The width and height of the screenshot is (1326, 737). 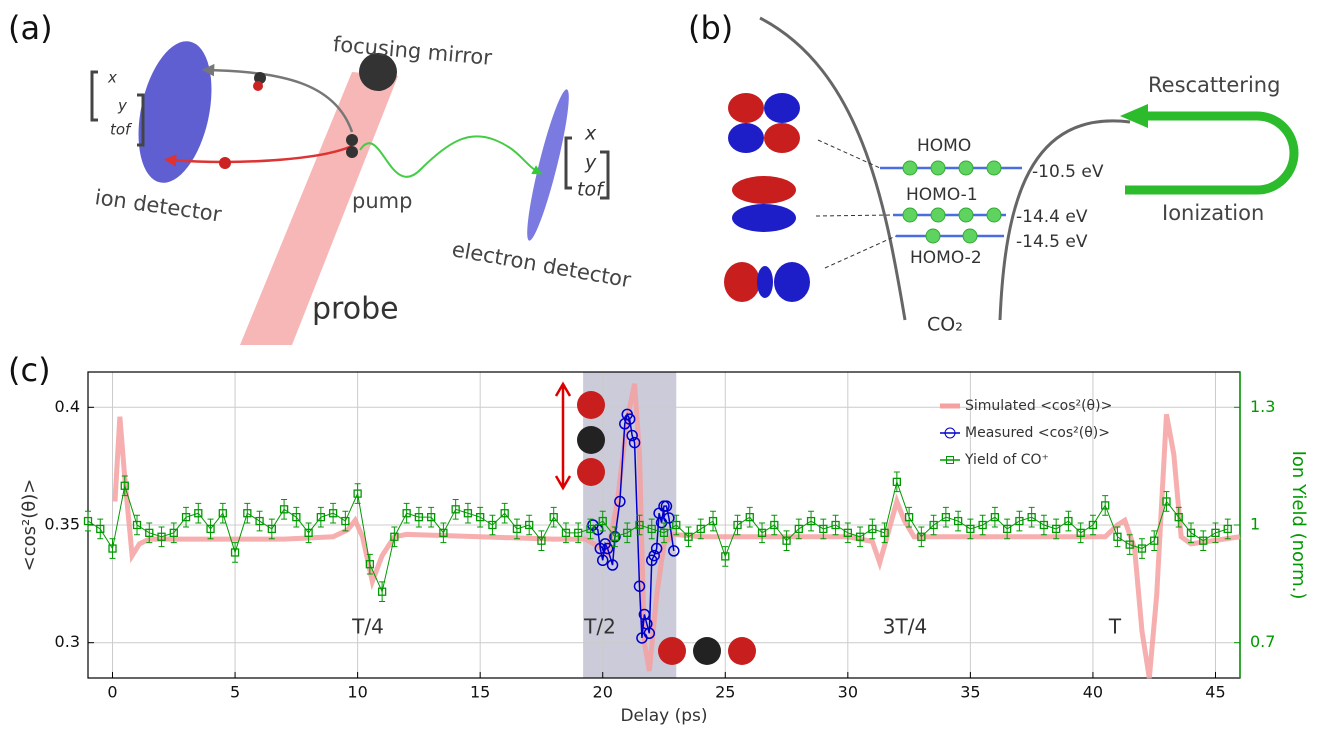 What do you see at coordinates (1298, 525) in the screenshot?
I see `y2-axis-label: Ion Yield (norm.)` at bounding box center [1298, 525].